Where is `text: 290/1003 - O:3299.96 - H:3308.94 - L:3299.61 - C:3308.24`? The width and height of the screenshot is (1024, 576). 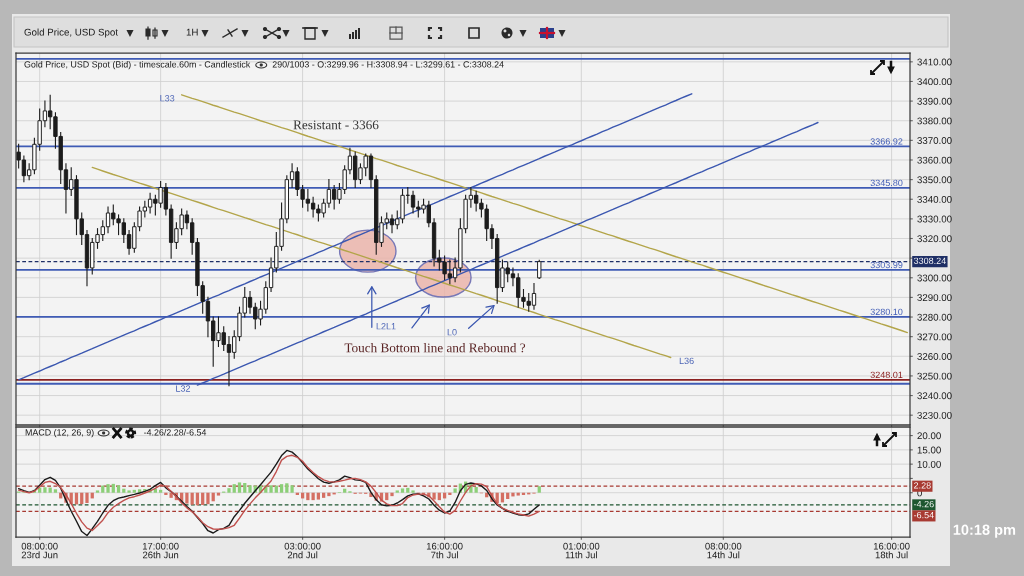 text: 290/1003 - O:3299.96 - H:3308.94 - L:3299.61 - C:3308.24 is located at coordinates (388, 64).